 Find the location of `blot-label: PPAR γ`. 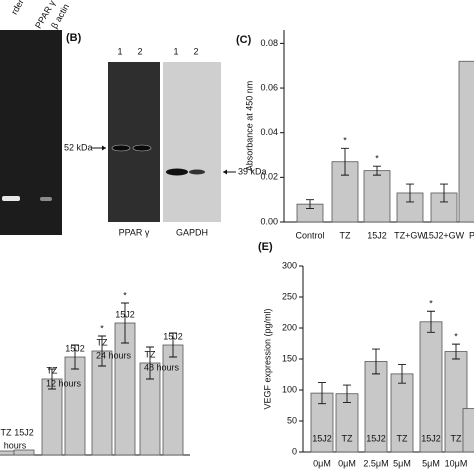

blot-label: PPAR γ is located at coordinates (134, 232).